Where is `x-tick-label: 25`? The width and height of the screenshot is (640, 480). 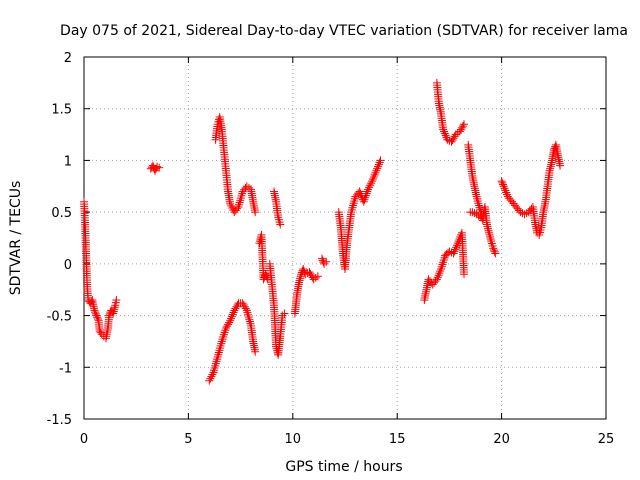 x-tick-label: 25 is located at coordinates (606, 439).